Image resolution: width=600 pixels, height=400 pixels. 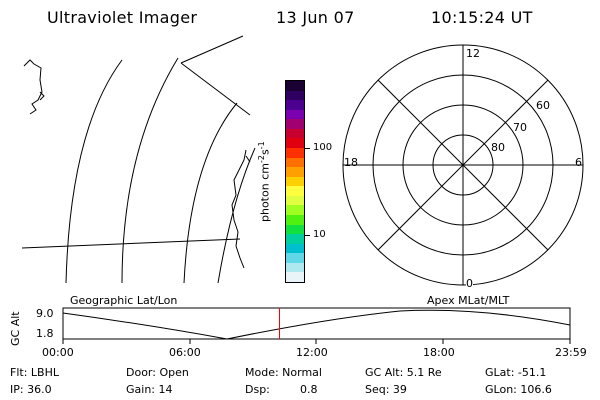 What do you see at coordinates (15, 328) in the screenshot?
I see `orbit-ylabel: GC Alt` at bounding box center [15, 328].